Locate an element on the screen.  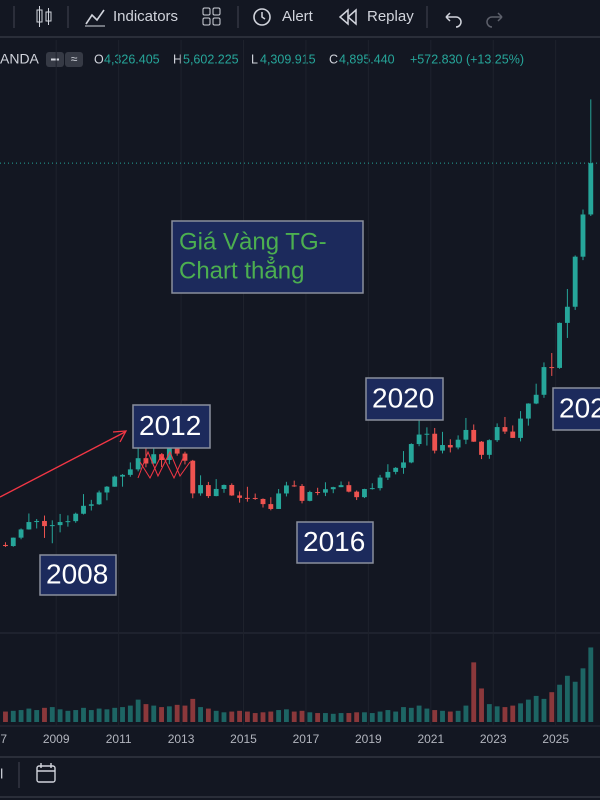
replay-button: Replay is located at coordinates (376, 17).